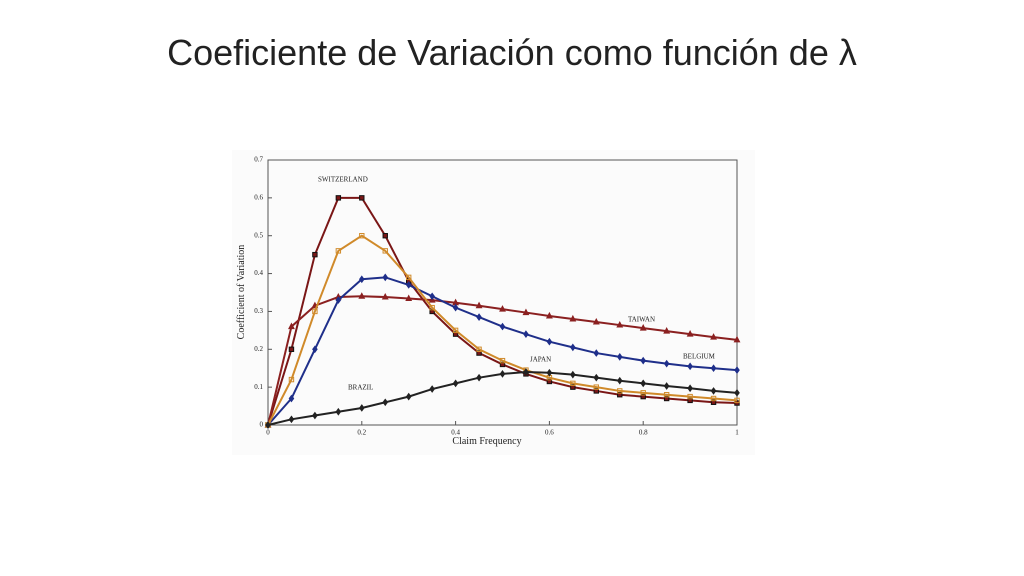 Image resolution: width=1024 pixels, height=576 pixels. I want to click on y-tick-label: 0.5, so click(258, 235).